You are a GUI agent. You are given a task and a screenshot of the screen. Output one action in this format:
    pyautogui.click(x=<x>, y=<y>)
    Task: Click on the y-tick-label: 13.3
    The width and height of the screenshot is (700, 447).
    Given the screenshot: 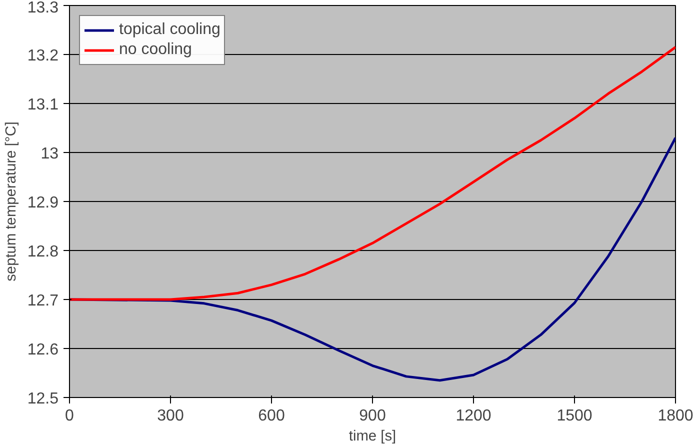 What is the action you would take?
    pyautogui.click(x=43, y=8)
    